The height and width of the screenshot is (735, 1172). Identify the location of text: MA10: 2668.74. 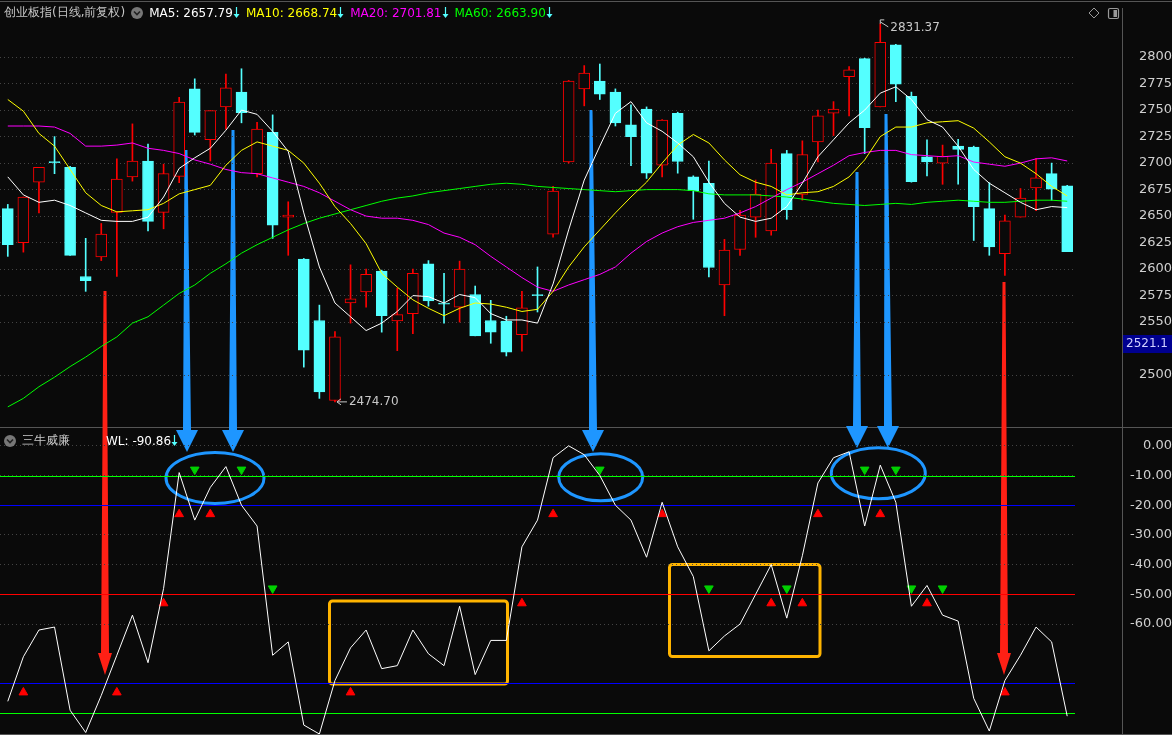
(291, 12).